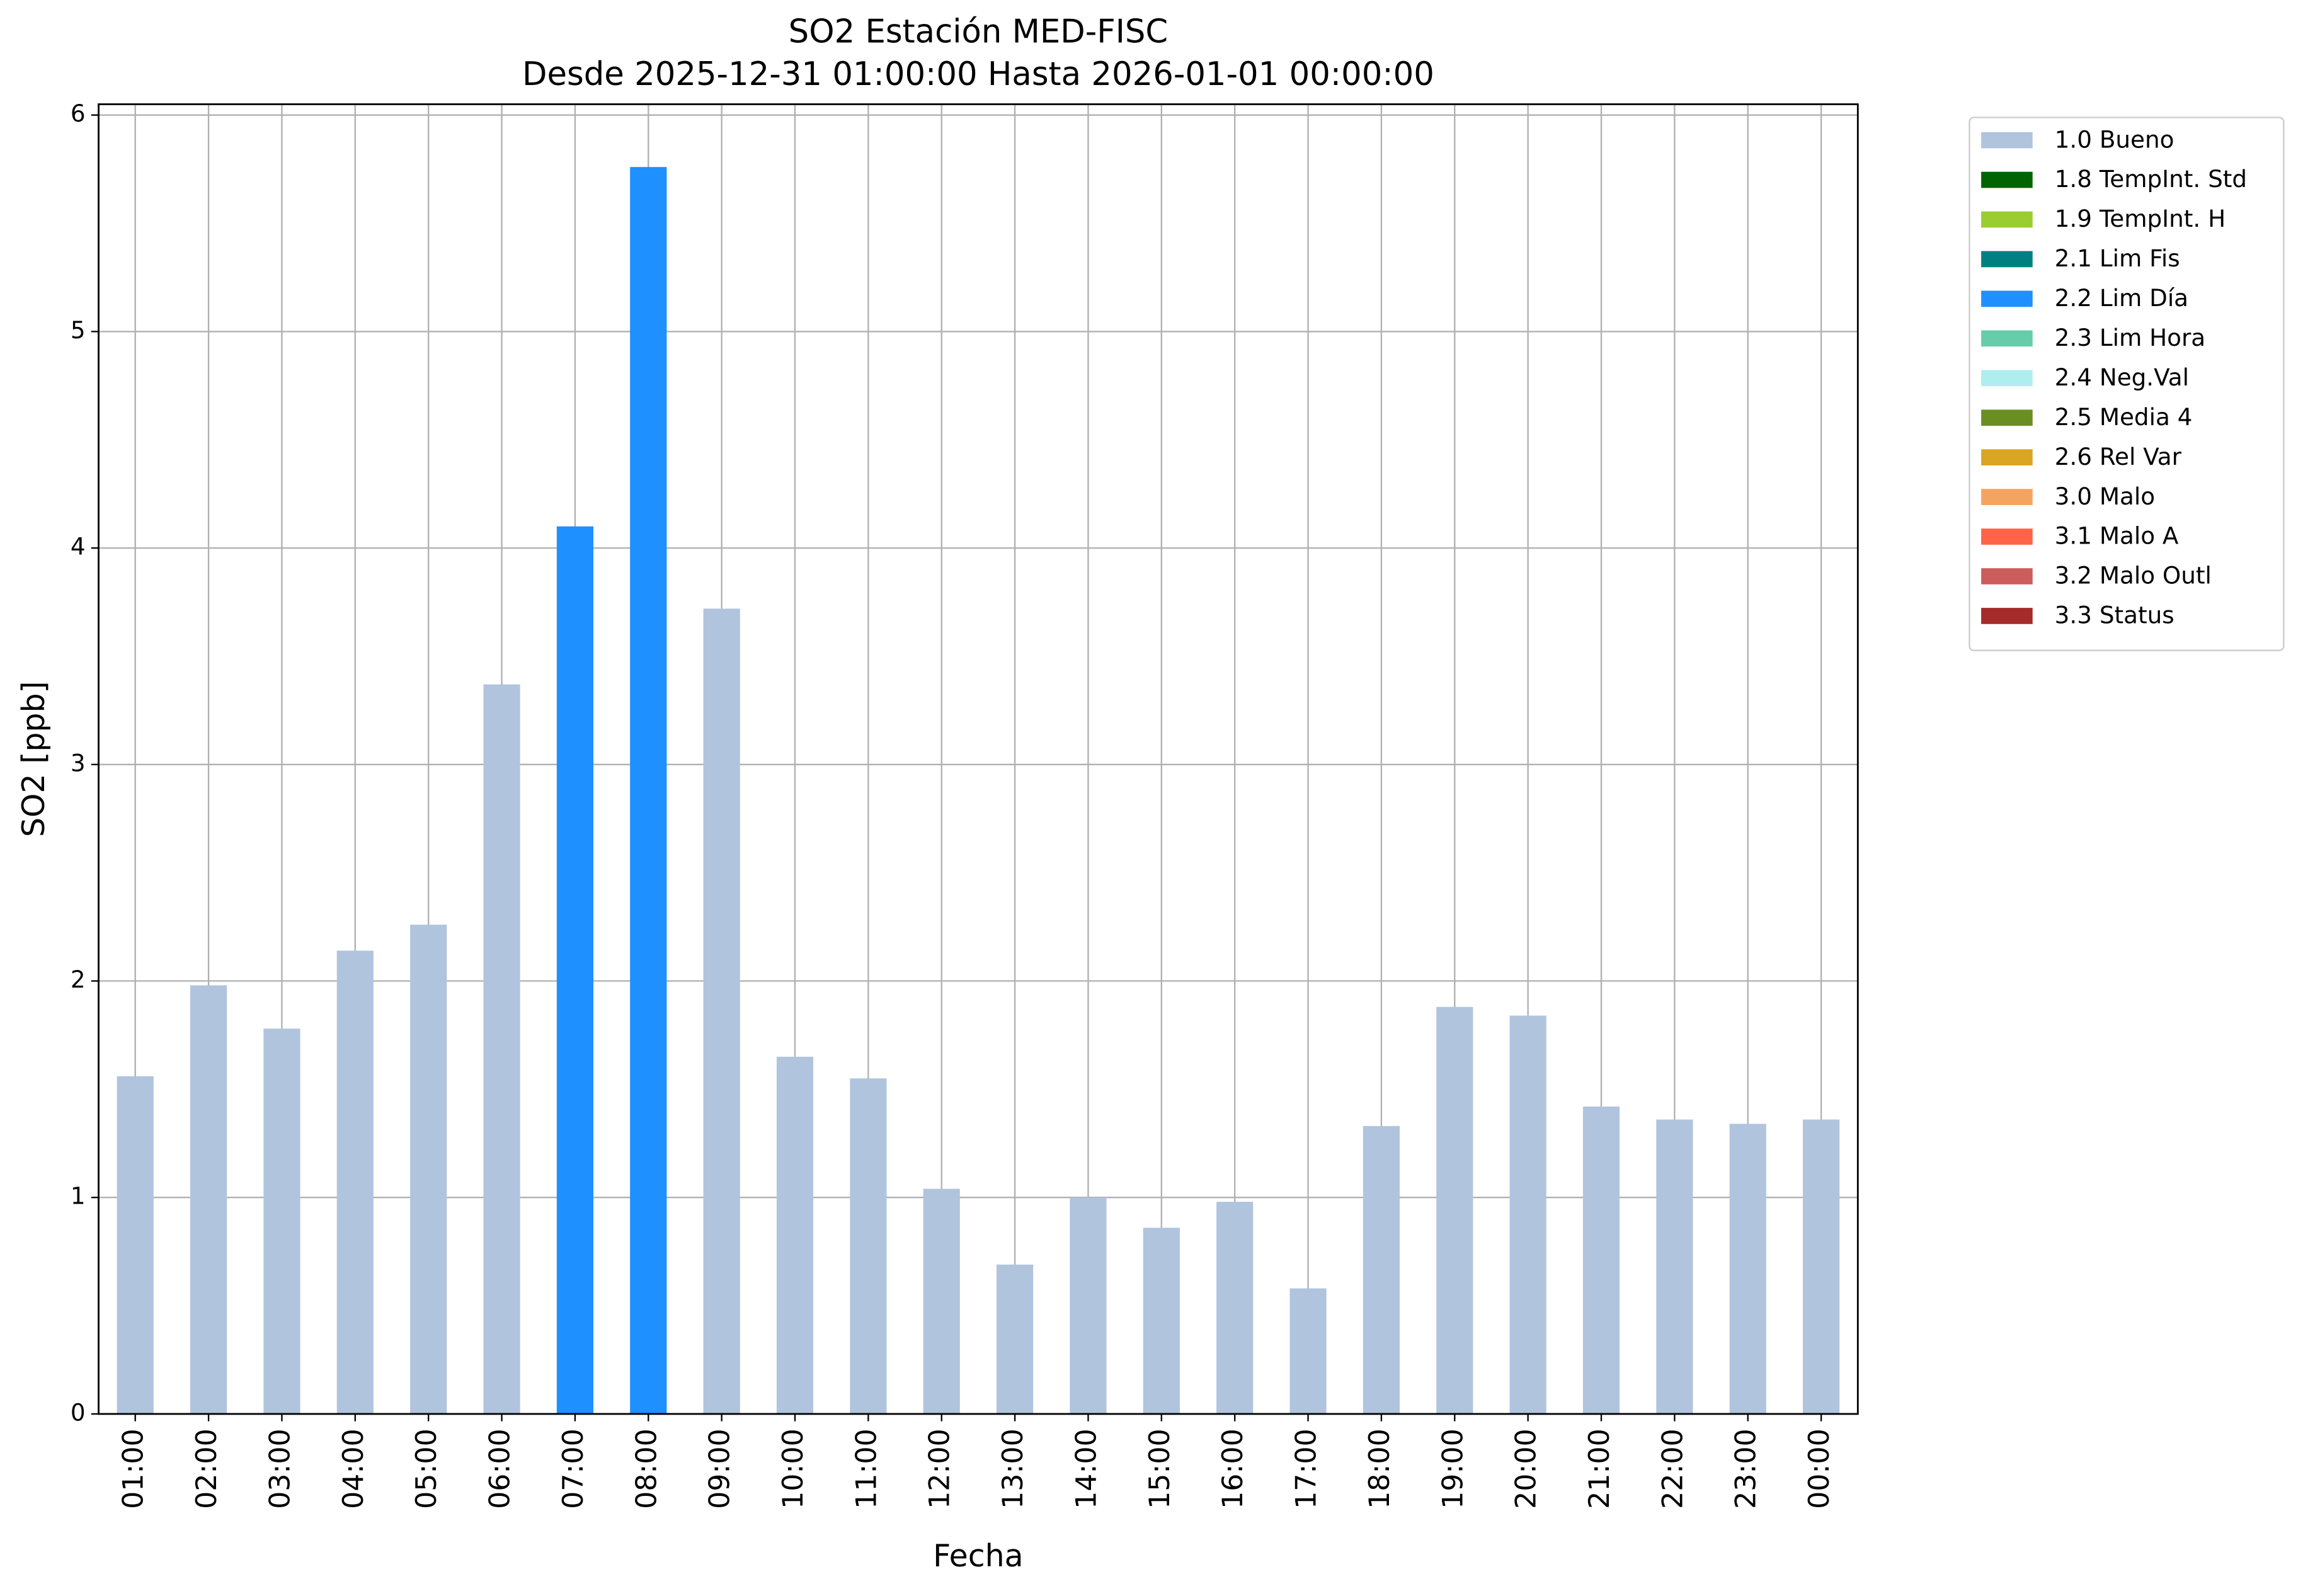 The height and width of the screenshot is (1596, 2303). What do you see at coordinates (2130, 337) in the screenshot?
I see `legend-label: 2.3 Lim Hora` at bounding box center [2130, 337].